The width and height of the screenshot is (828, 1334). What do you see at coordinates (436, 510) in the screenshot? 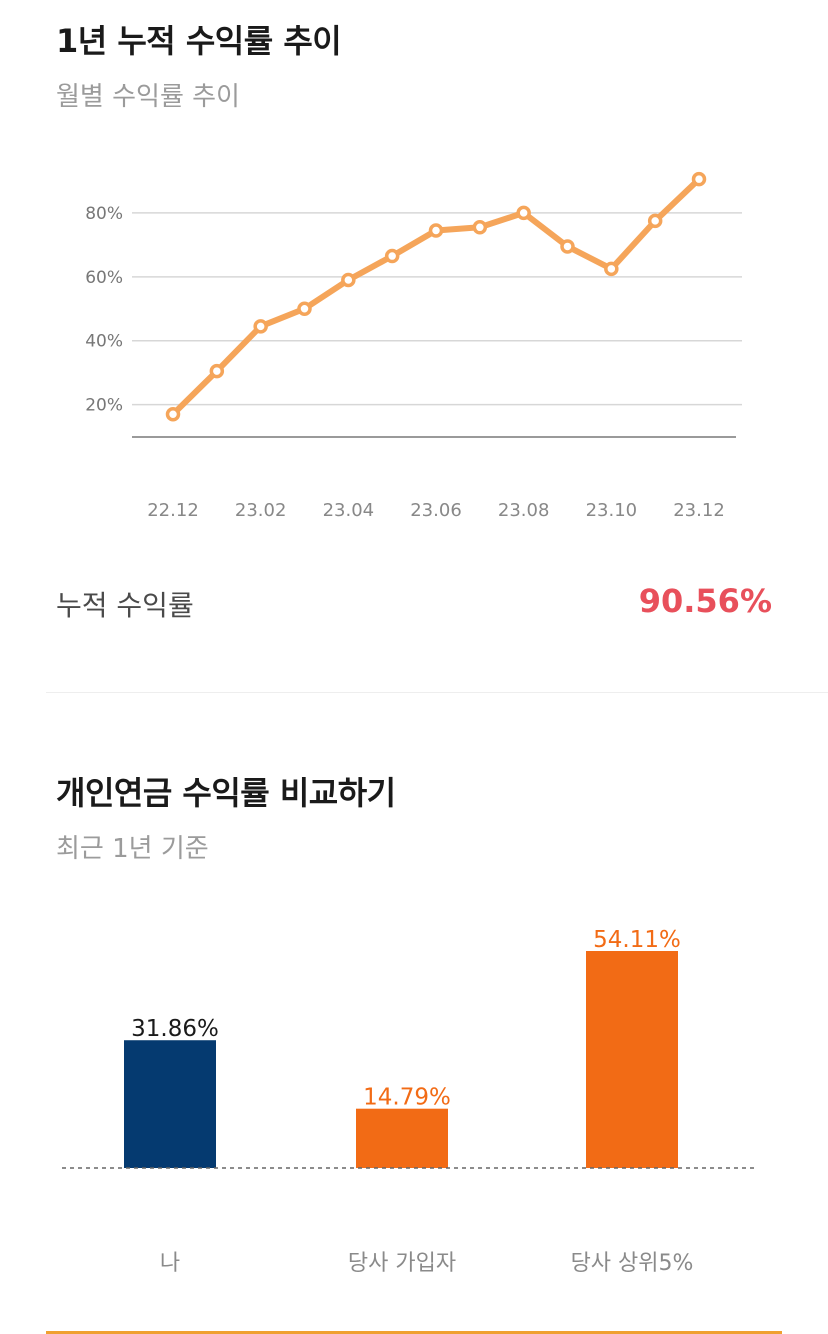
I see `x-tick-label: 23.06` at bounding box center [436, 510].